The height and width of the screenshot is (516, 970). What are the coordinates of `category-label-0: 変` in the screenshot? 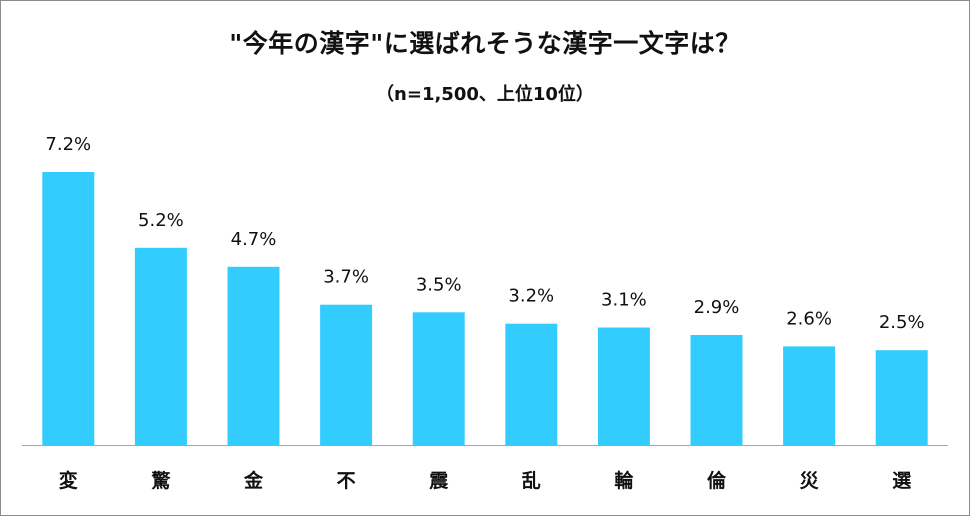 It's located at (68, 480).